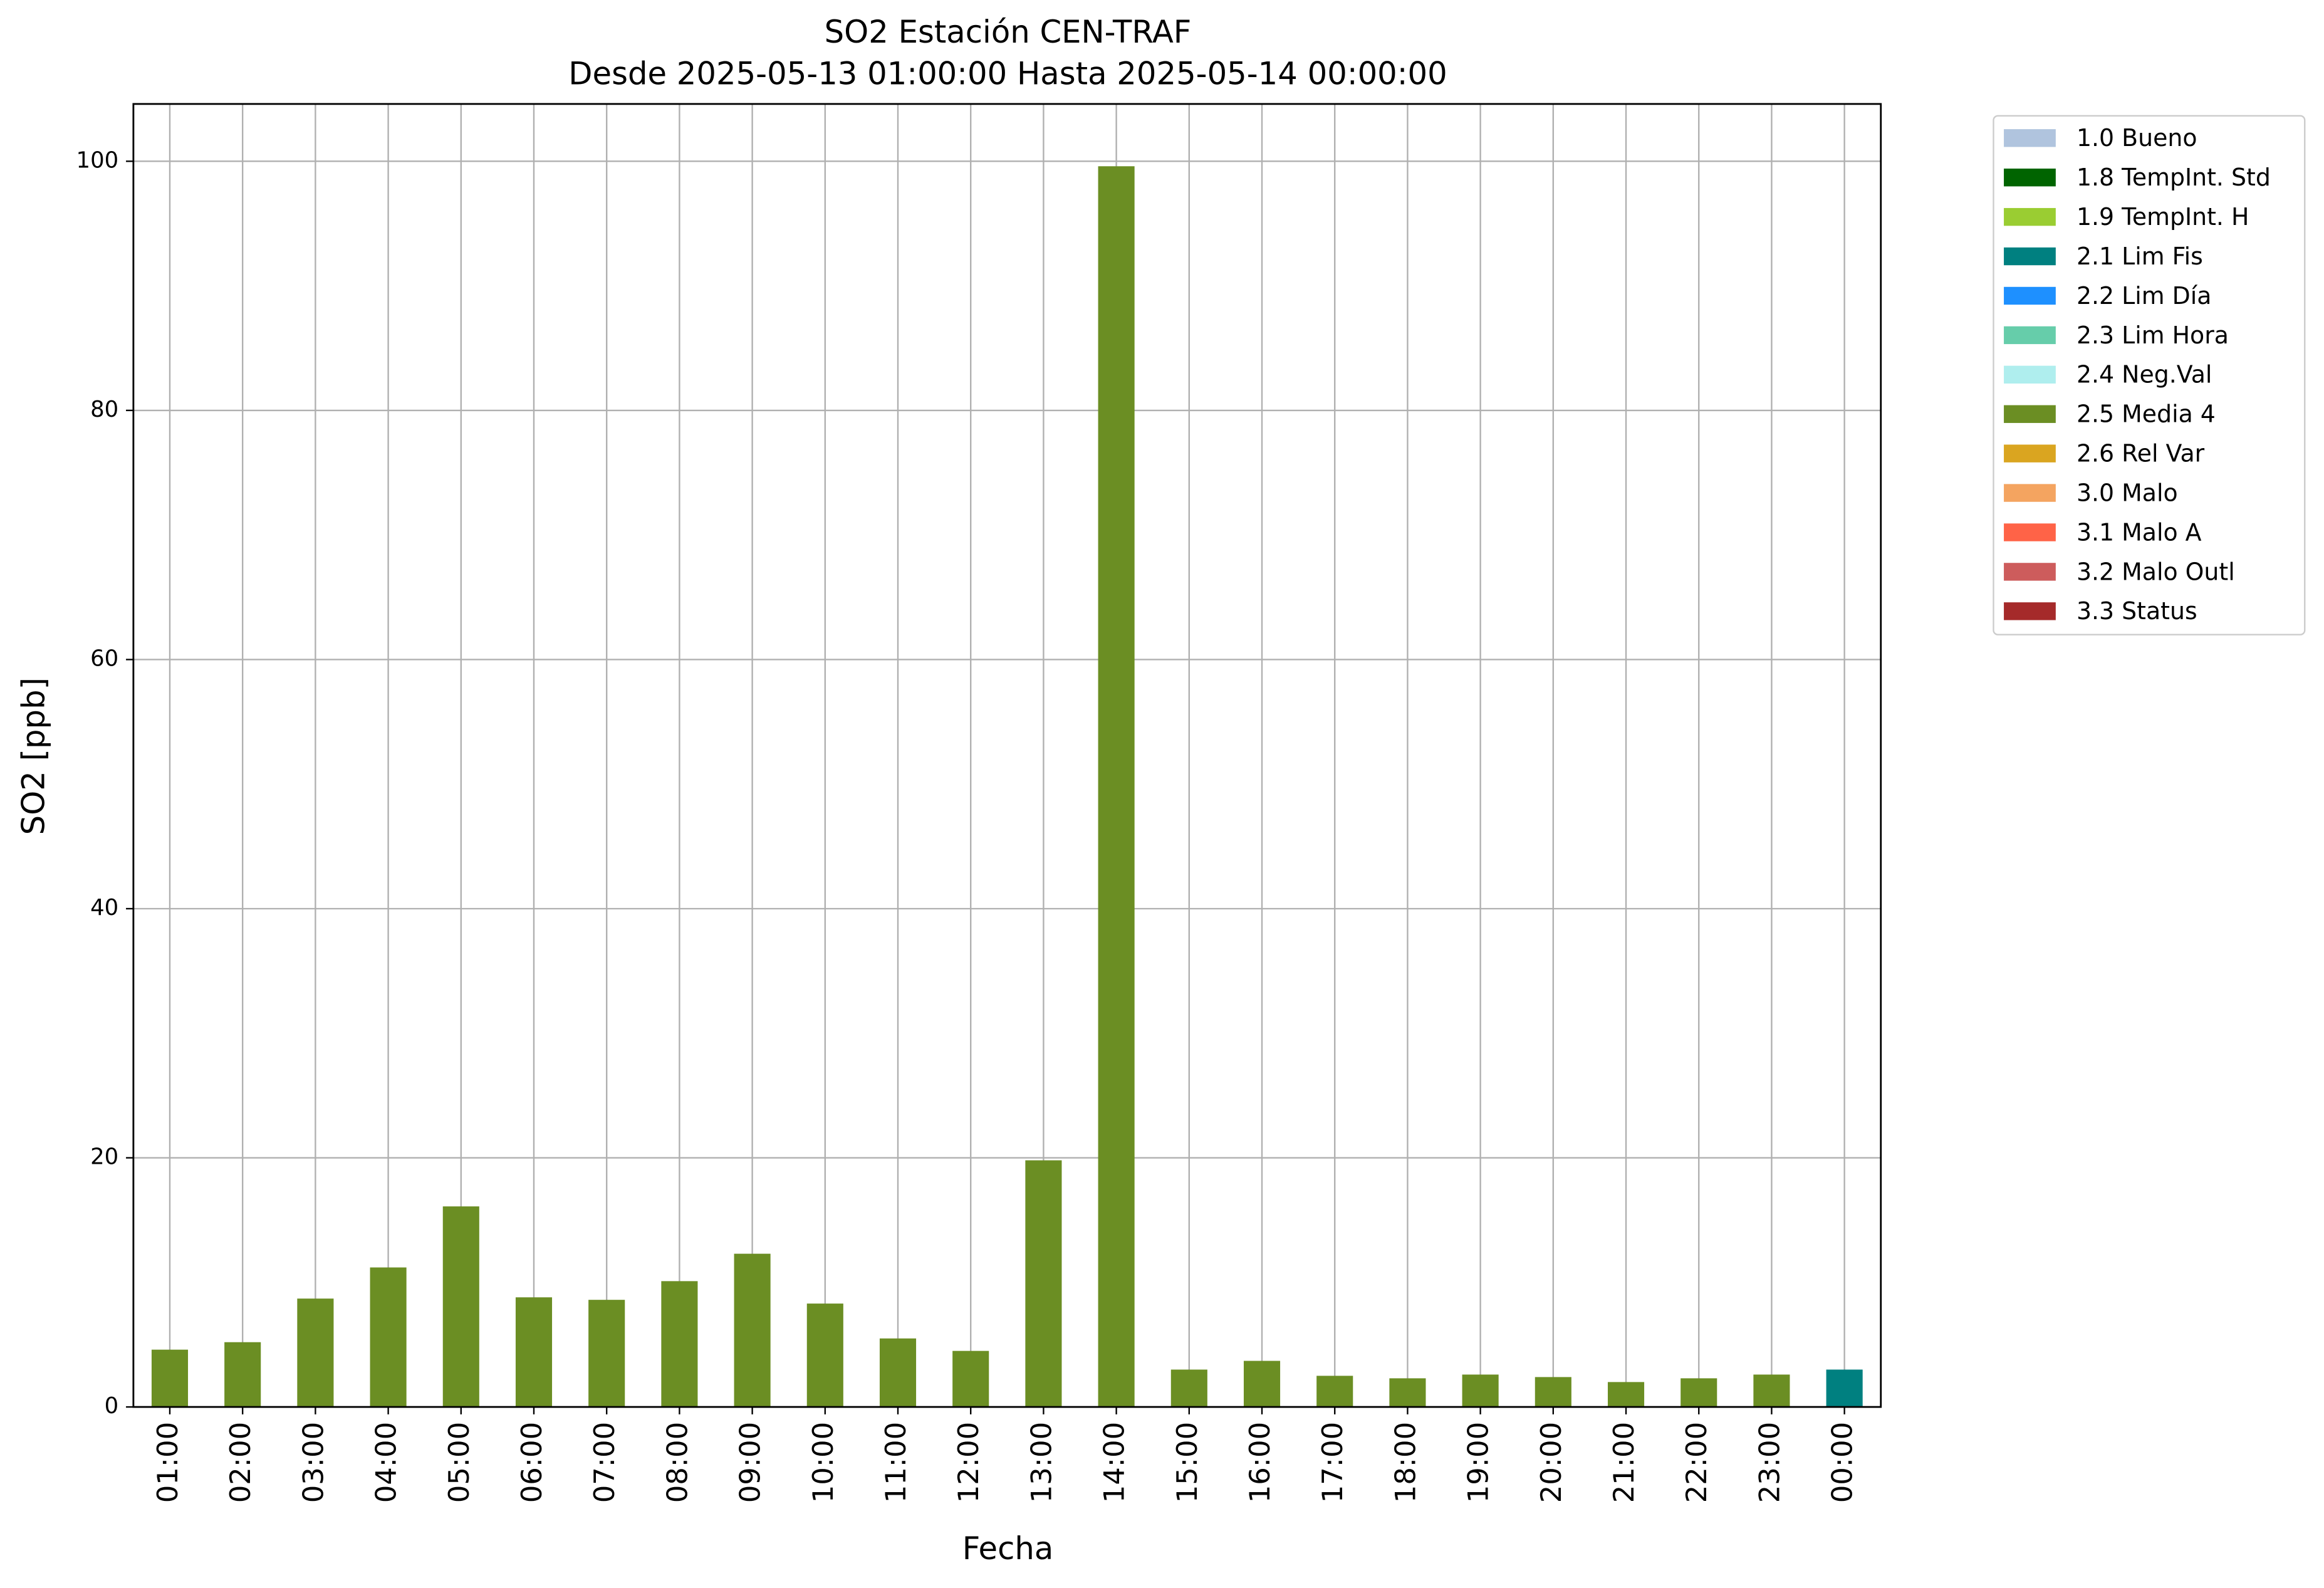 The width and height of the screenshot is (2324, 1588). What do you see at coordinates (2146, 414) in the screenshot?
I see `legend-label: 2.5 Media 4` at bounding box center [2146, 414].